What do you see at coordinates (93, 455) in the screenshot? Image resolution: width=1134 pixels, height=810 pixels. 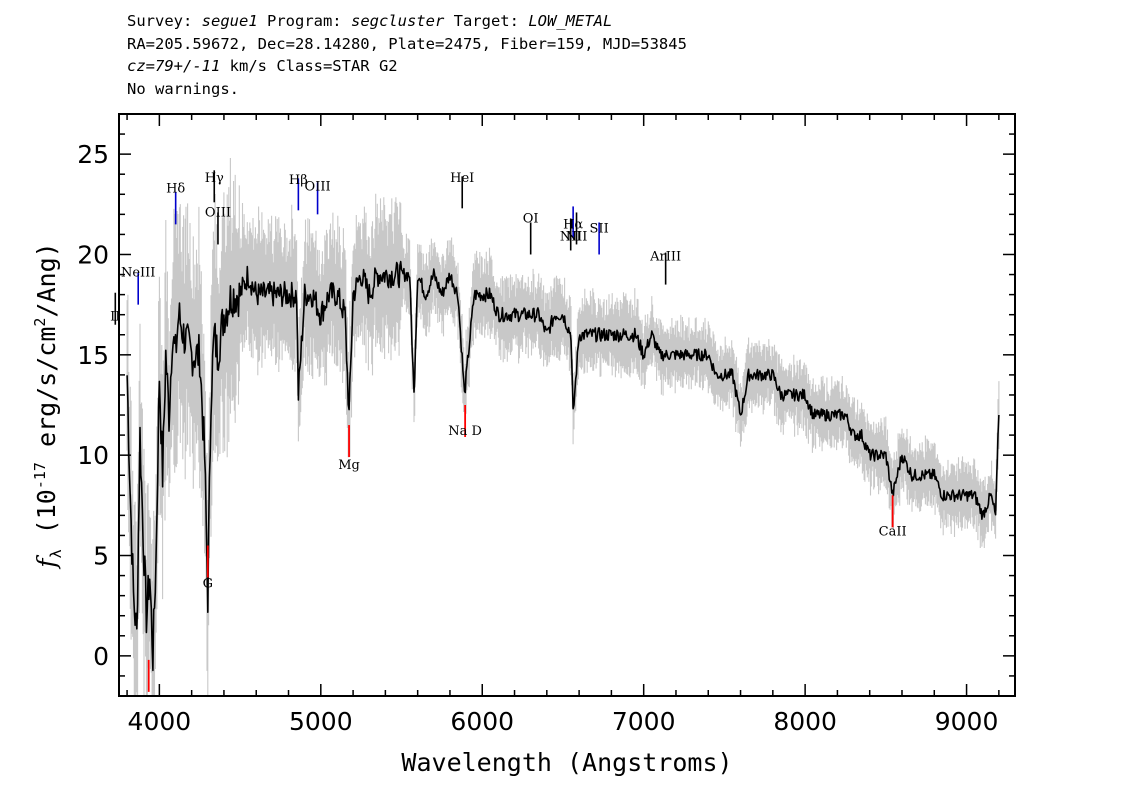 I see `y-tick-label: 10` at bounding box center [93, 455].